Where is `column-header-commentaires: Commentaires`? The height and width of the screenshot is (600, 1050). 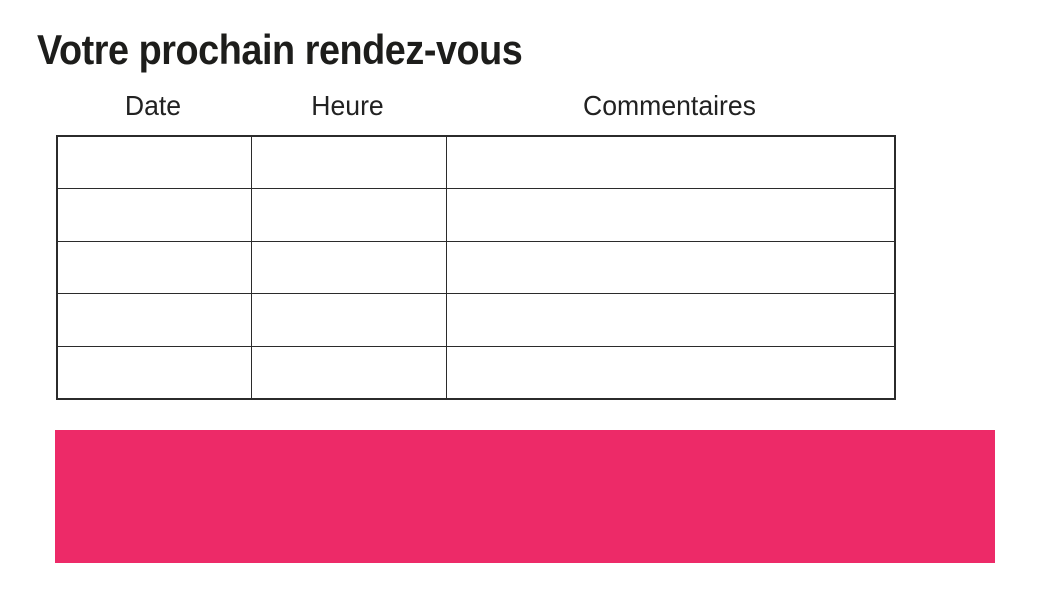 column-header-commentaires: Commentaires is located at coordinates (669, 105).